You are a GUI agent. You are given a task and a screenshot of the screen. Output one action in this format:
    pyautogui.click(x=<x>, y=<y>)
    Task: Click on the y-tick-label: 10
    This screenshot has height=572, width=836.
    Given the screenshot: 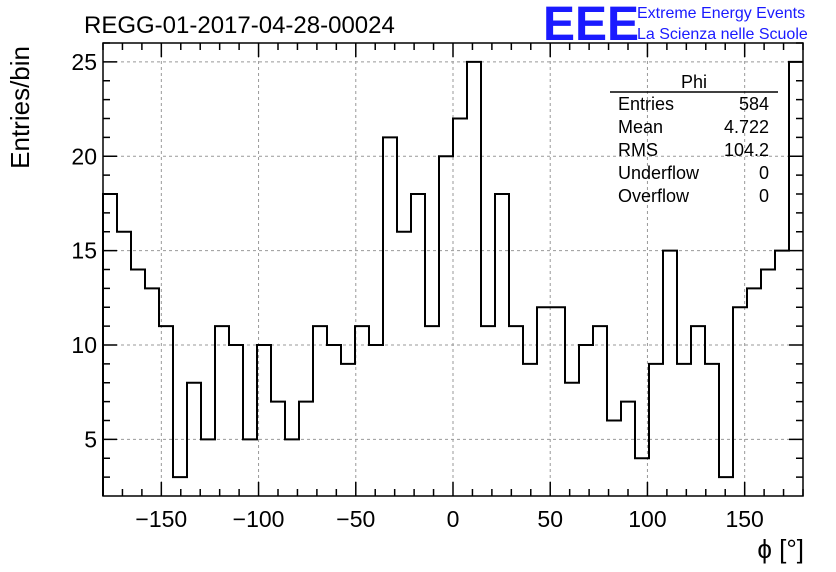 What is the action you would take?
    pyautogui.click(x=84, y=345)
    